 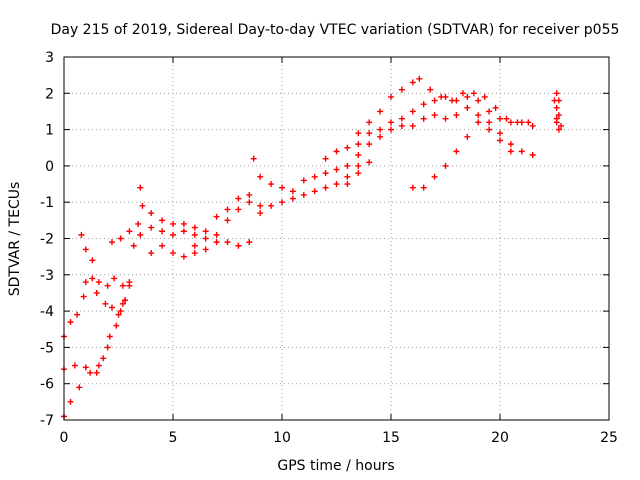 I want to click on series-arc-l, so click(x=440, y=136).